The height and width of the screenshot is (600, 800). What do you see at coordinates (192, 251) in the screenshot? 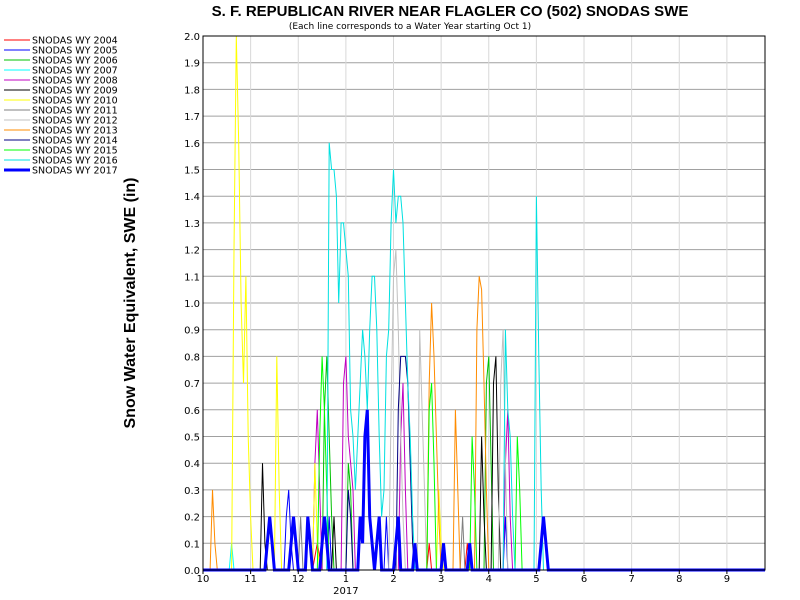
I see `y-tick-label: 1.2` at bounding box center [192, 251].